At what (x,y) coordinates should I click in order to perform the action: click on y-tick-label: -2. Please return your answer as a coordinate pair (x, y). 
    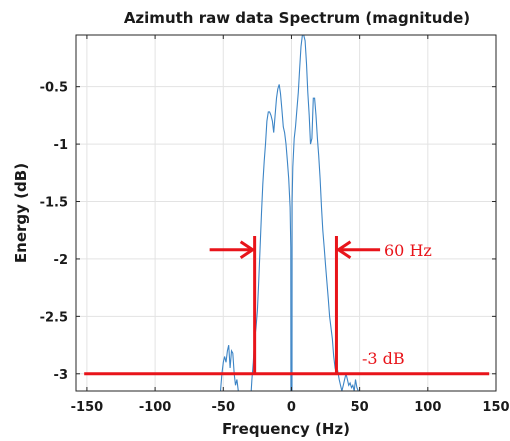
    Looking at the image, I should click on (61, 260).